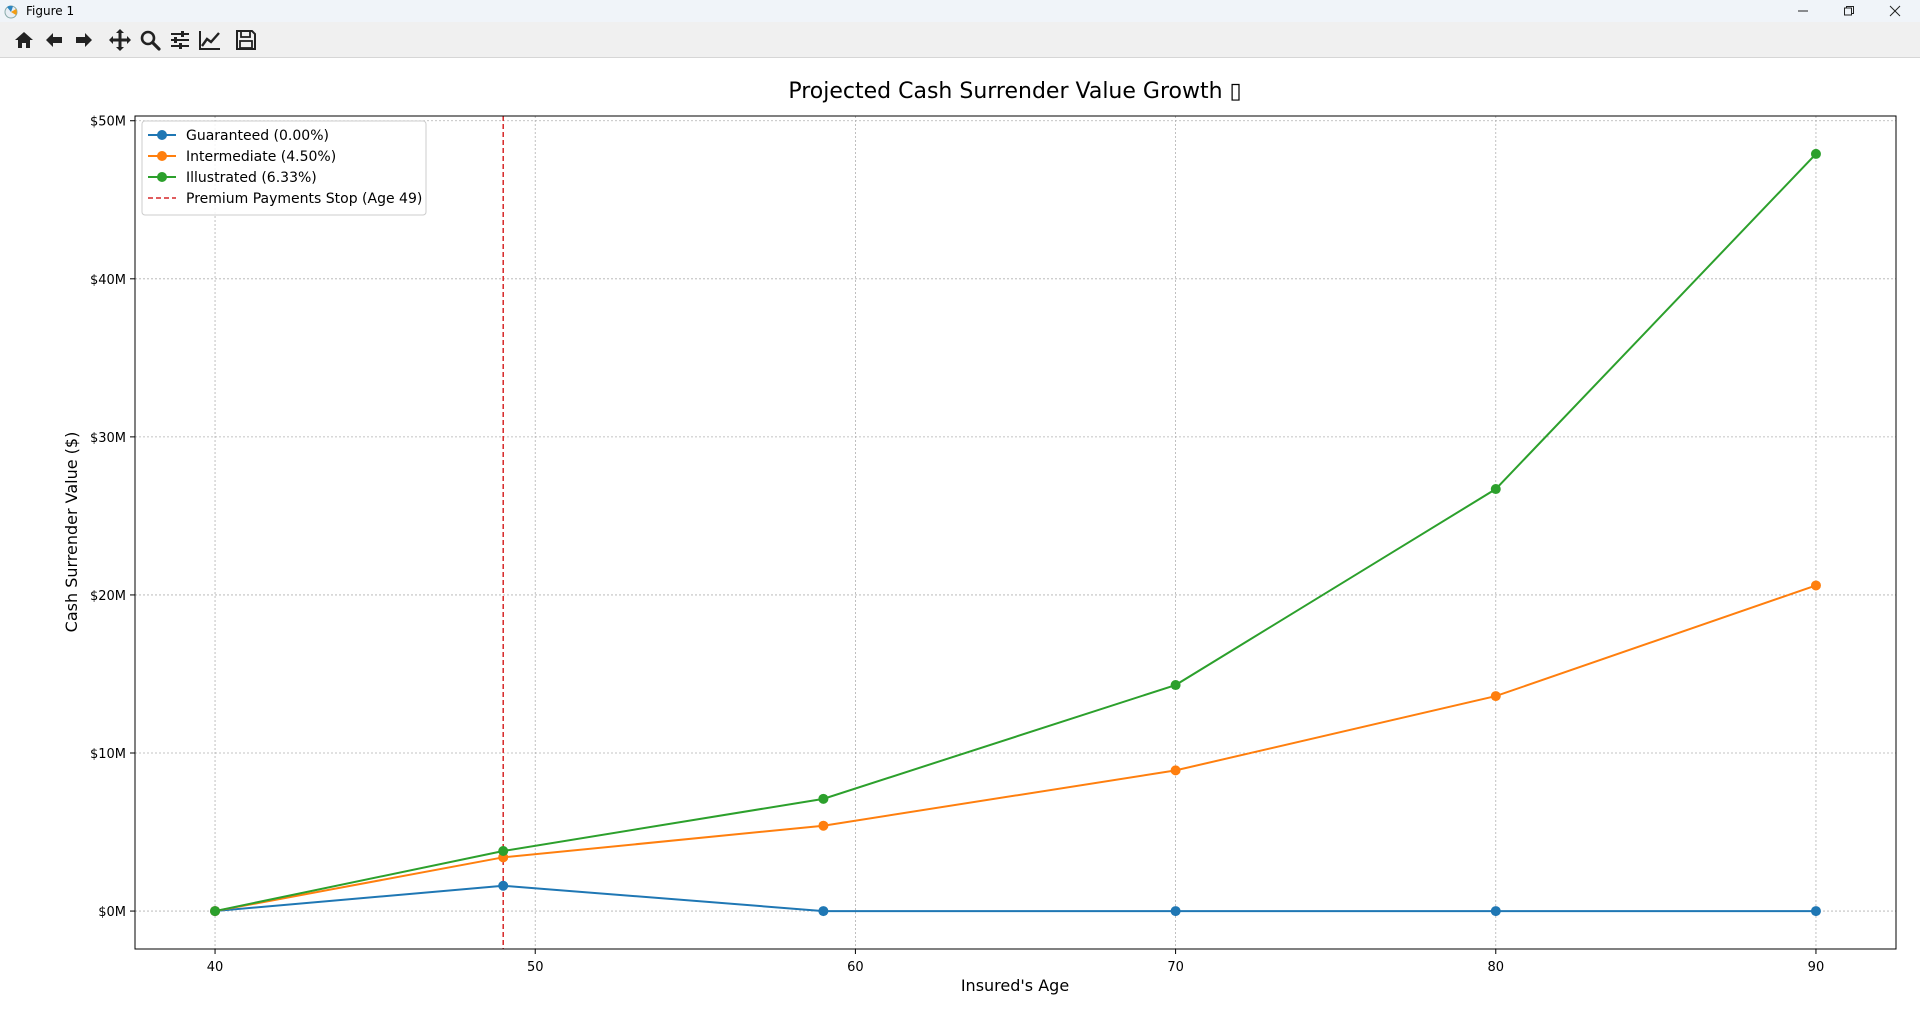 The width and height of the screenshot is (1920, 1036). What do you see at coordinates (304, 199) in the screenshot?
I see `legend-label: Premium Payments Stop (Age 49)` at bounding box center [304, 199].